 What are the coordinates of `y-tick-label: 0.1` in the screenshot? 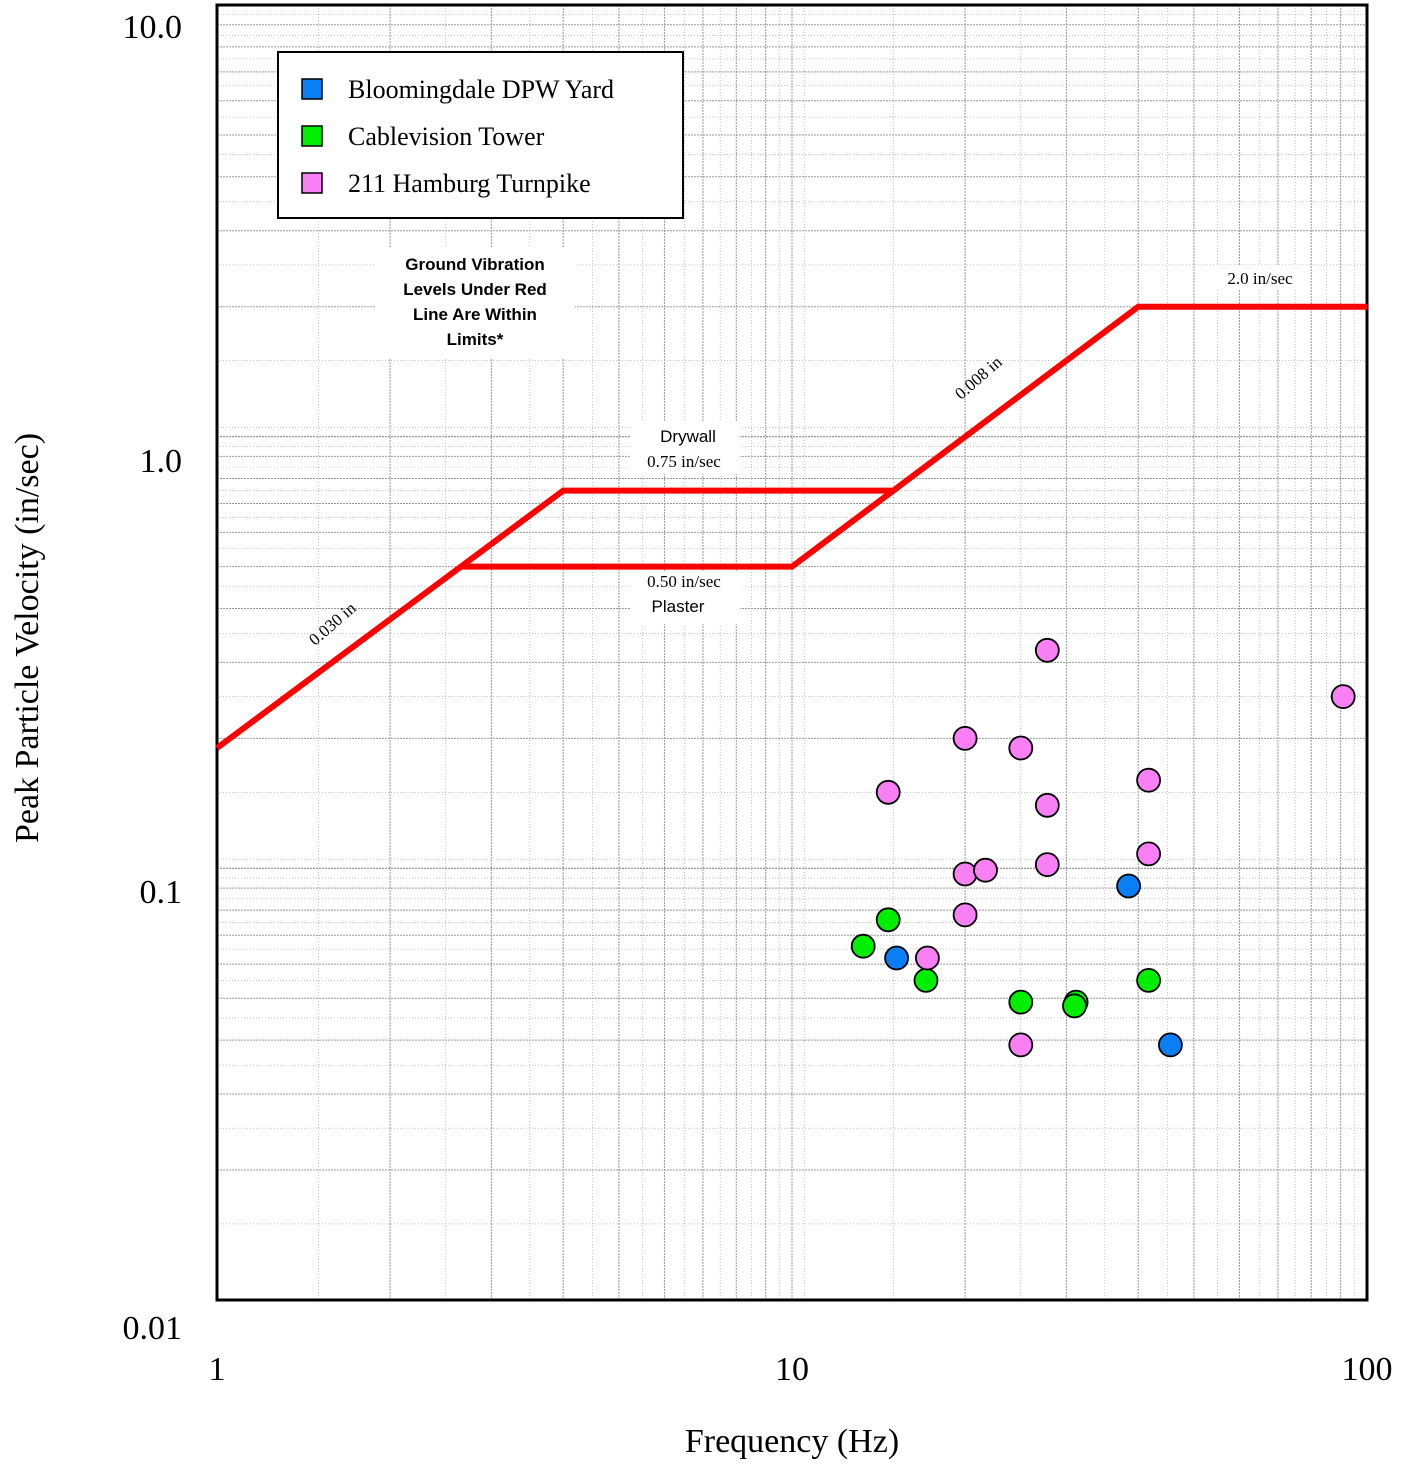 It's located at (161, 892).